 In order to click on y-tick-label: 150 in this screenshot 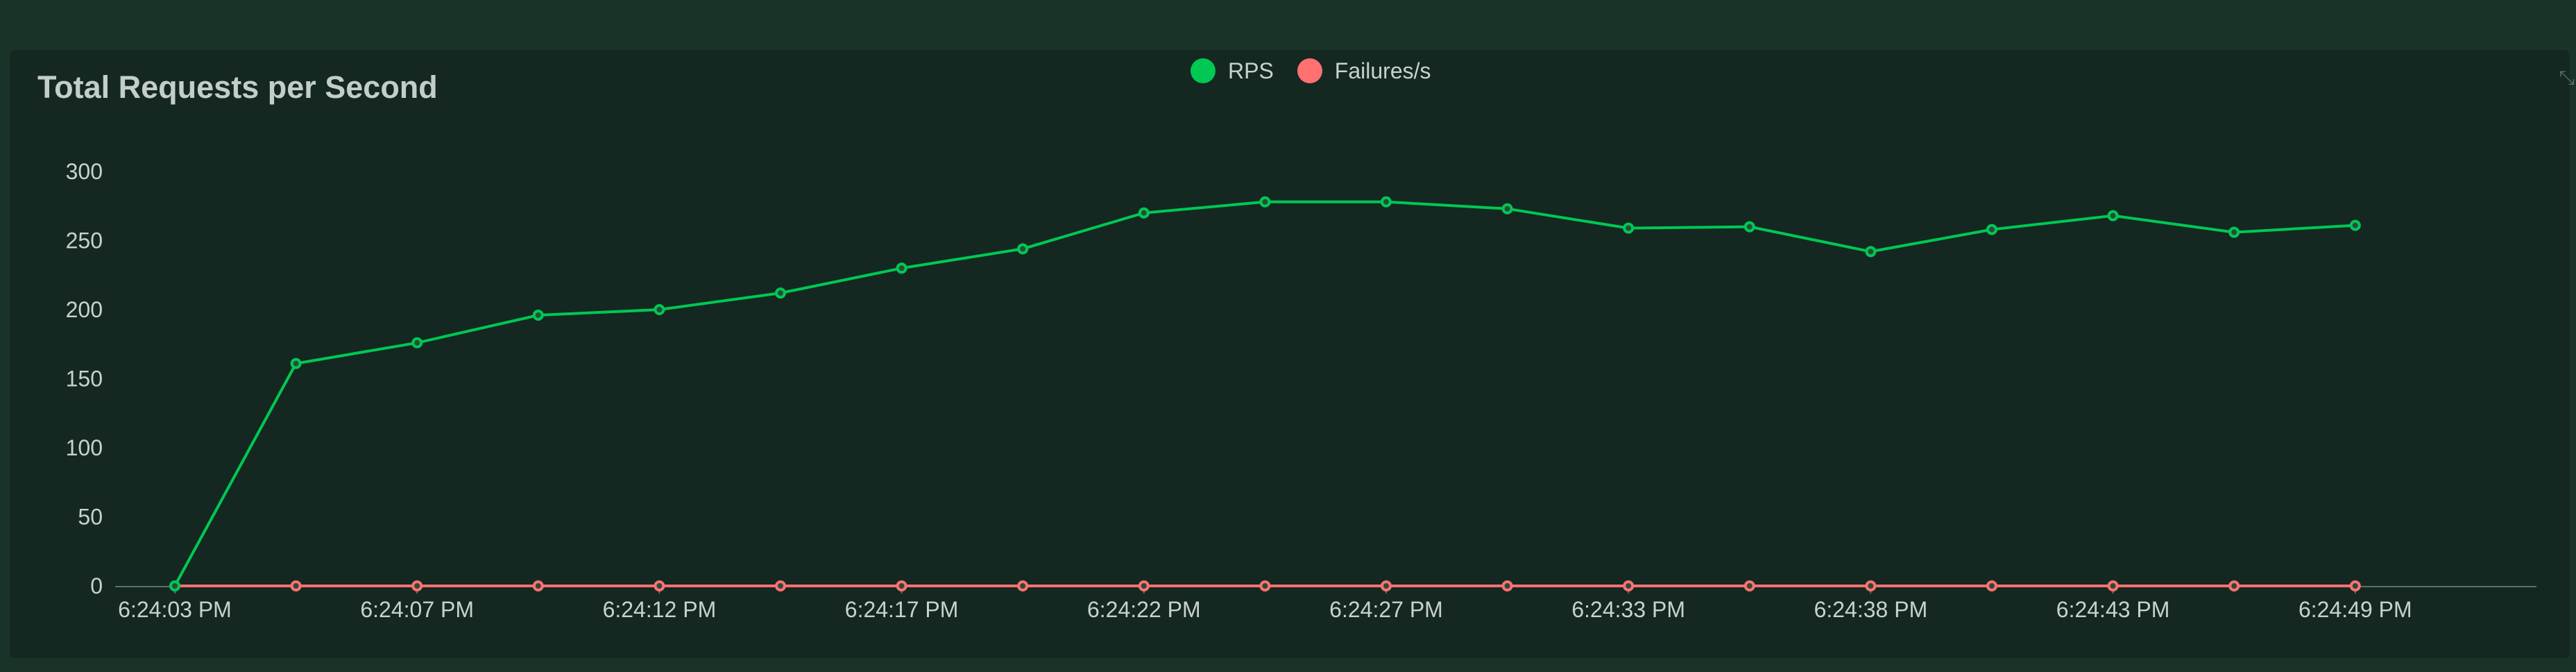, I will do `click(84, 380)`.